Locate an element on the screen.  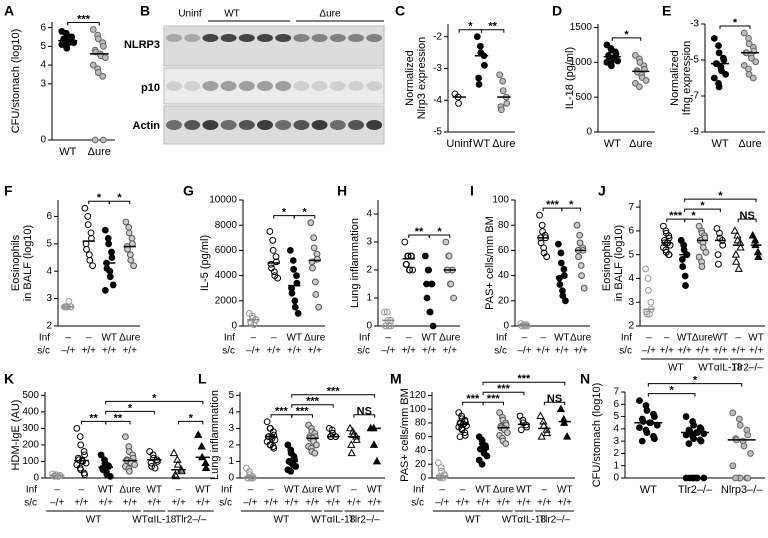
panel-letter: G is located at coordinates (188, 191).